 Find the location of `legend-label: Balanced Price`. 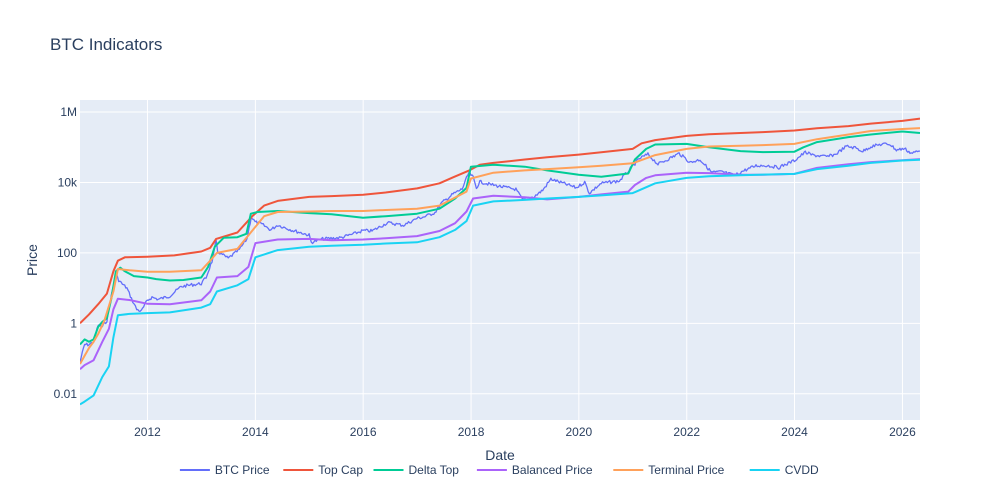

legend-label: Balanced Price is located at coordinates (552, 470).